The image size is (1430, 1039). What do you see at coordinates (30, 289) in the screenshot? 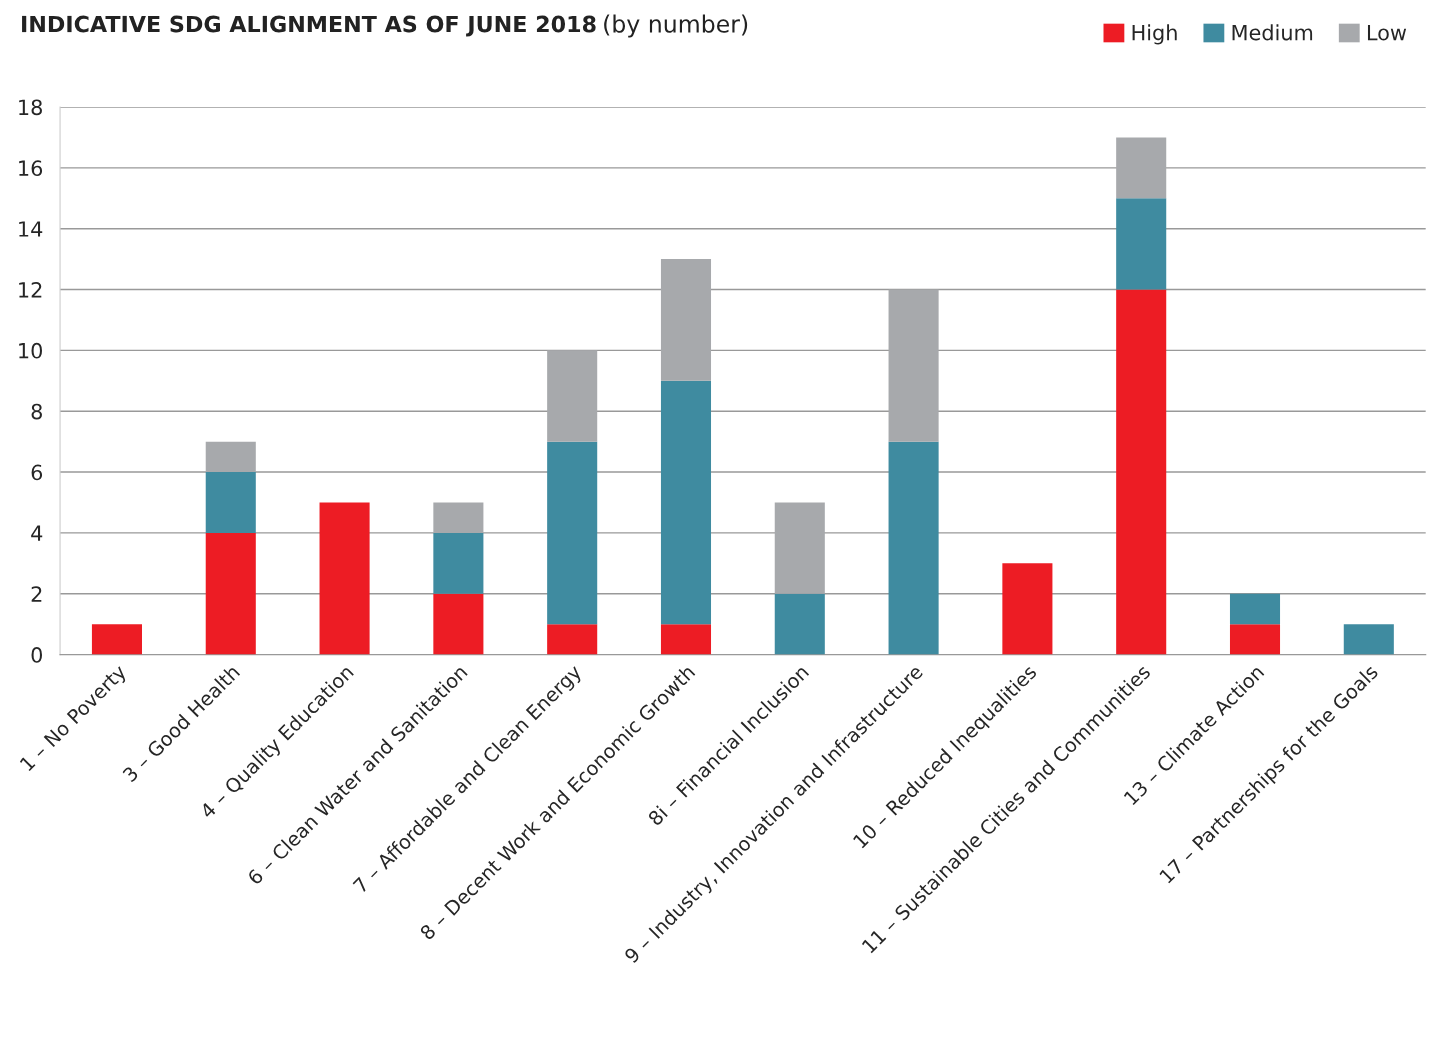
I see `y-tick-label: 12` at bounding box center [30, 289].